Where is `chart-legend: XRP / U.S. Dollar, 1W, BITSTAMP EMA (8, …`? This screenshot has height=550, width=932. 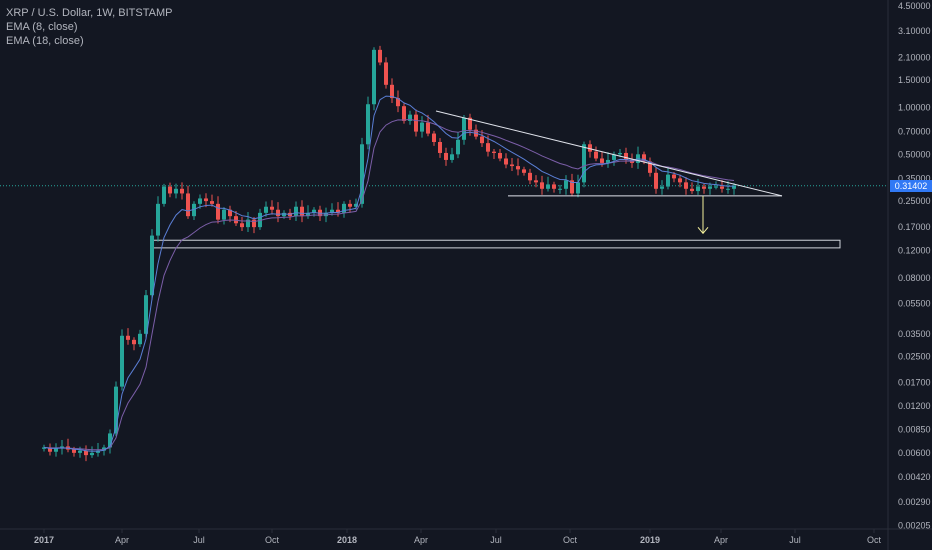 chart-legend: XRP / U.S. Dollar, 1W, BITSTAMP EMA (8, … is located at coordinates (89, 27).